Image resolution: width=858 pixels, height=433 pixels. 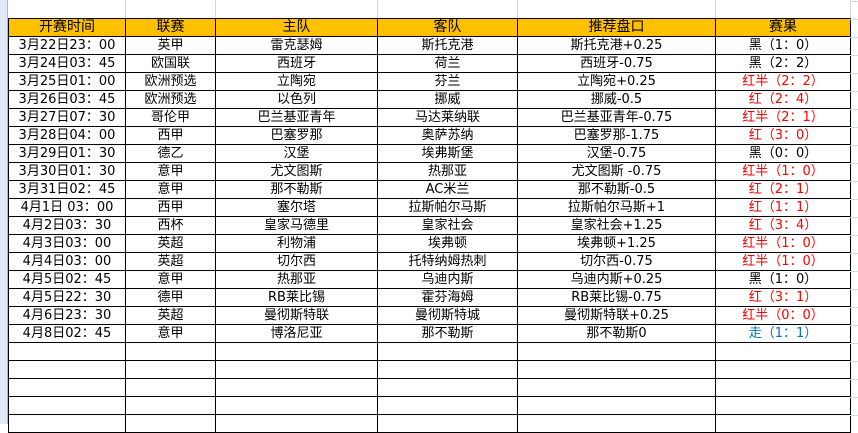 What do you see at coordinates (296, 225) in the screenshot?
I see `cell-home: 皇家马德里` at bounding box center [296, 225].